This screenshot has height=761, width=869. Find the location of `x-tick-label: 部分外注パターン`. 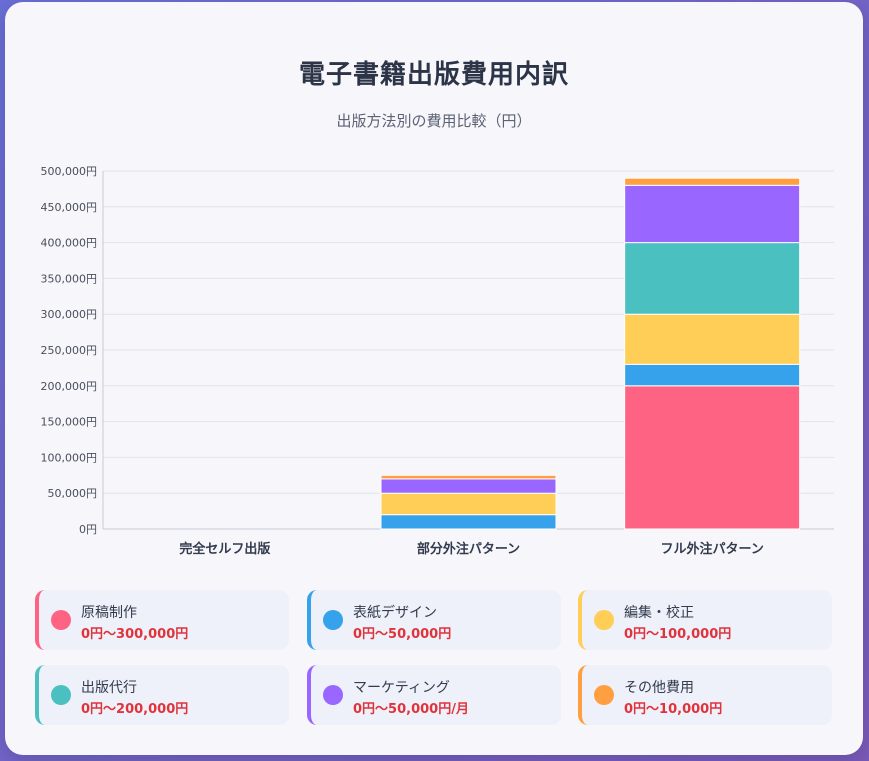

x-tick-label: 部分外注パターン is located at coordinates (468, 549).